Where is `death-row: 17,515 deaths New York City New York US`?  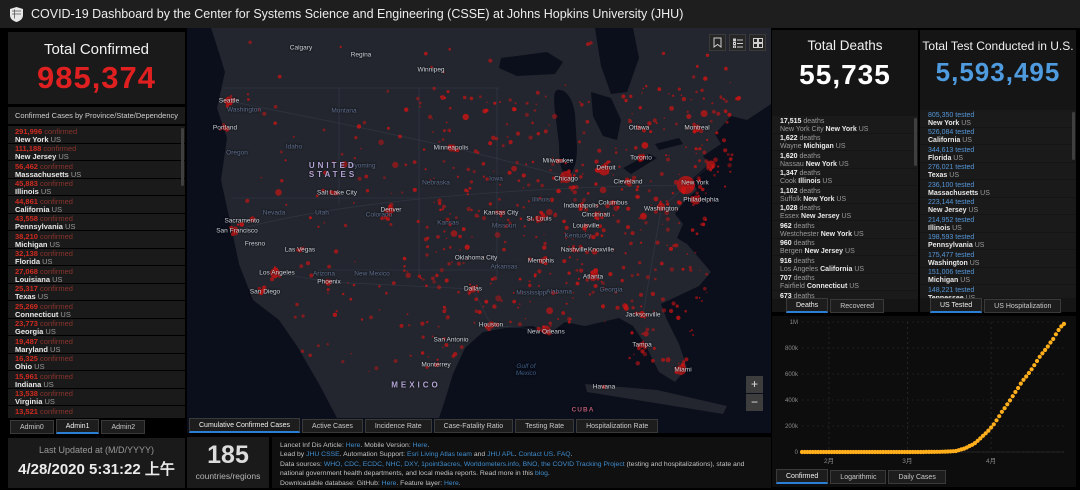 death-row: 17,515 deaths New York City New York US is located at coordinates (845, 124).